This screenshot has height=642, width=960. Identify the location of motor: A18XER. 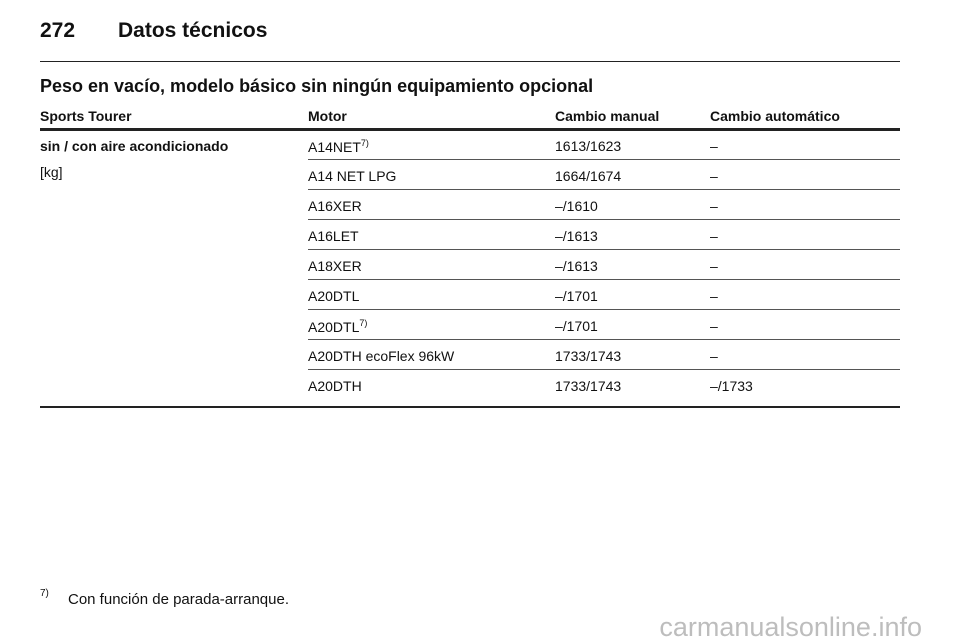
(335, 266).